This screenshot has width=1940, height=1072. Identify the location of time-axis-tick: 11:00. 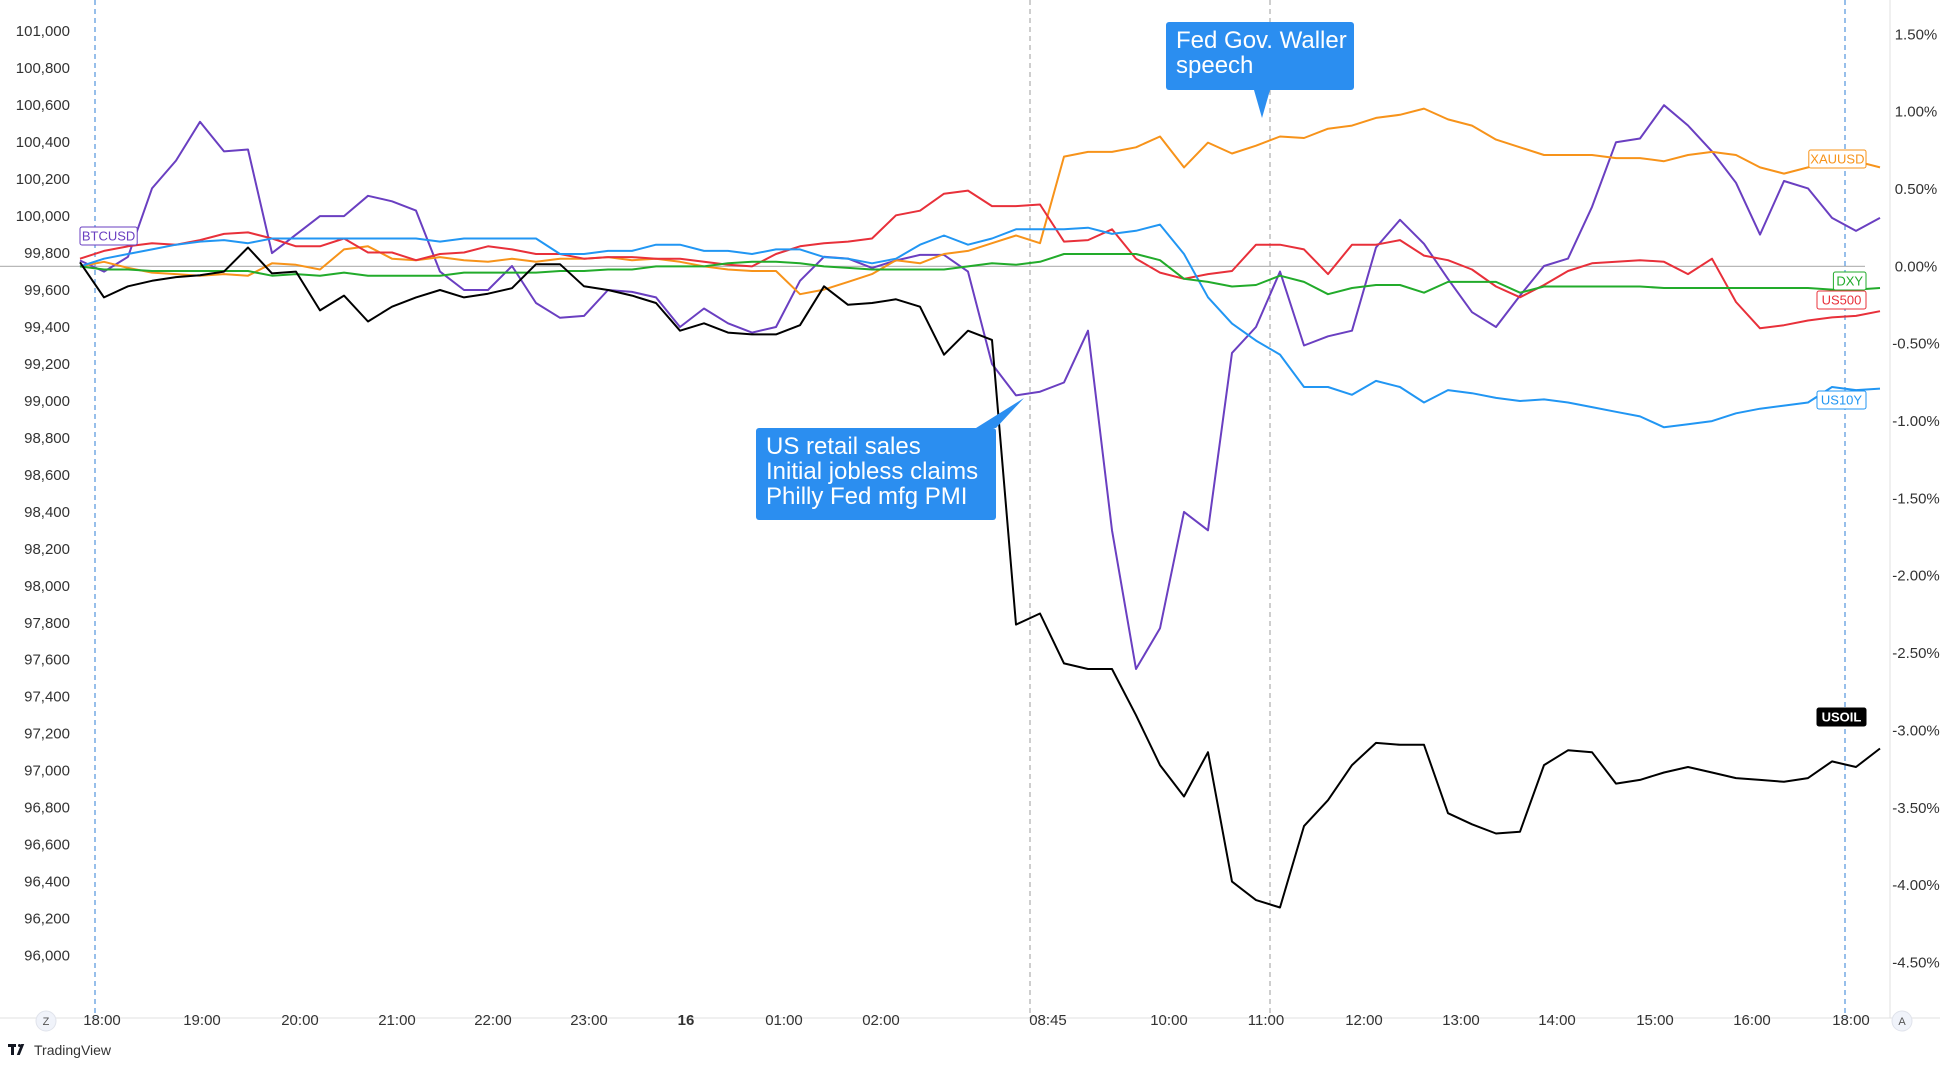
(1266, 1020).